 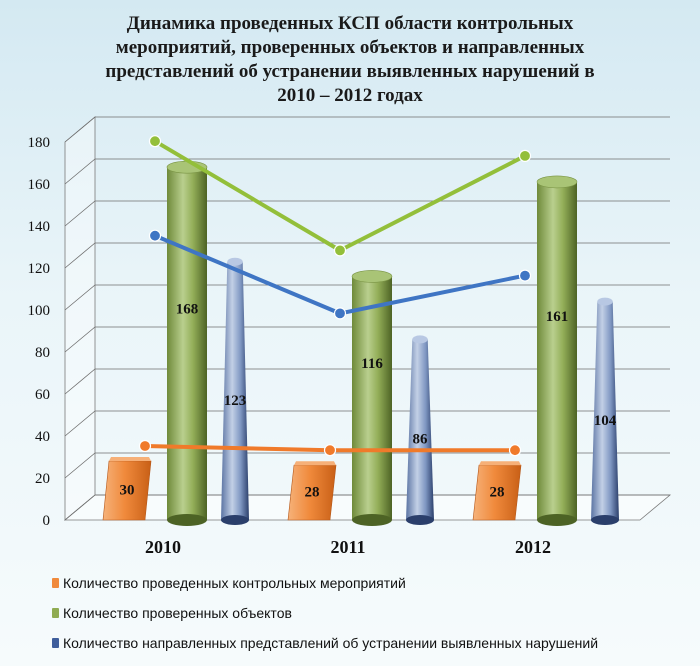 I want to click on y-tick-label: 80, so click(x=42, y=353).